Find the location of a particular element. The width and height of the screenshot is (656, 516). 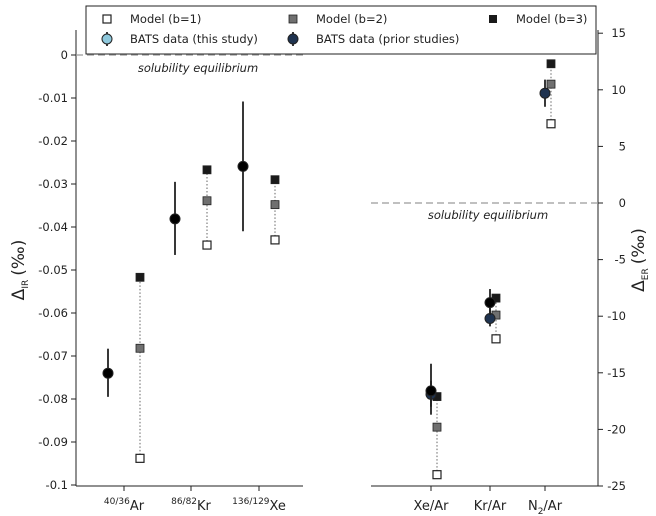

right-y-axis-title: ΔER(‰) is located at coordinates (640, 260).